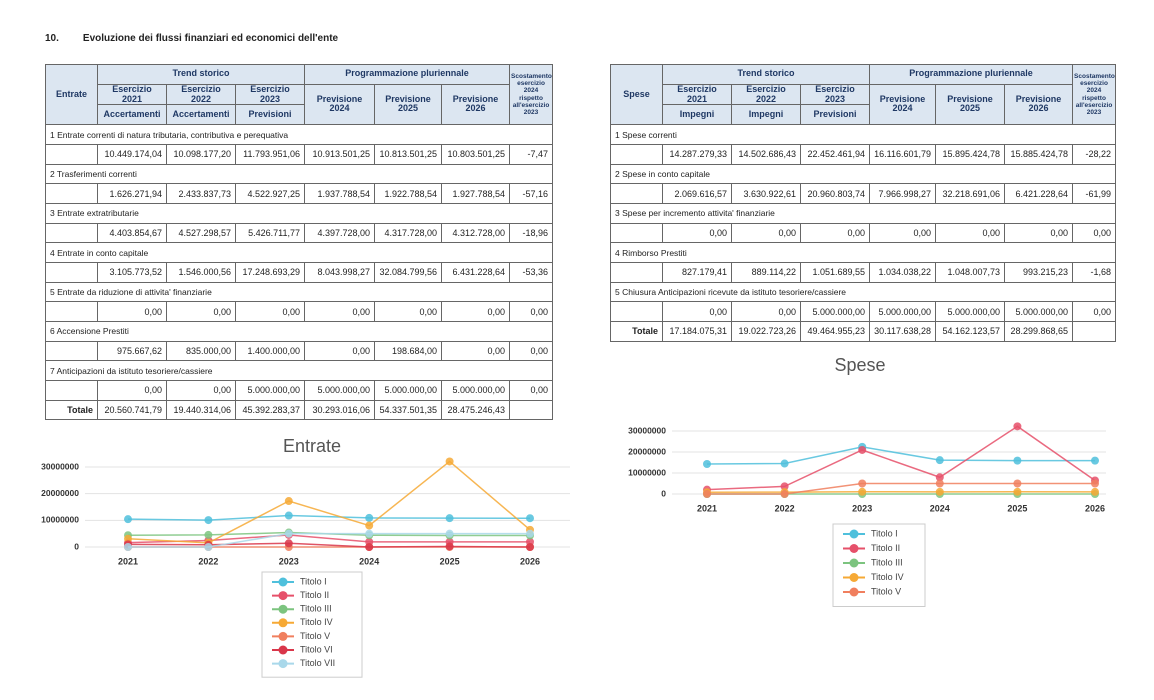 This screenshot has height=700, width=1154. Describe the element at coordinates (476, 104) in the screenshot. I see `column-header: Previsione 2026` at that location.